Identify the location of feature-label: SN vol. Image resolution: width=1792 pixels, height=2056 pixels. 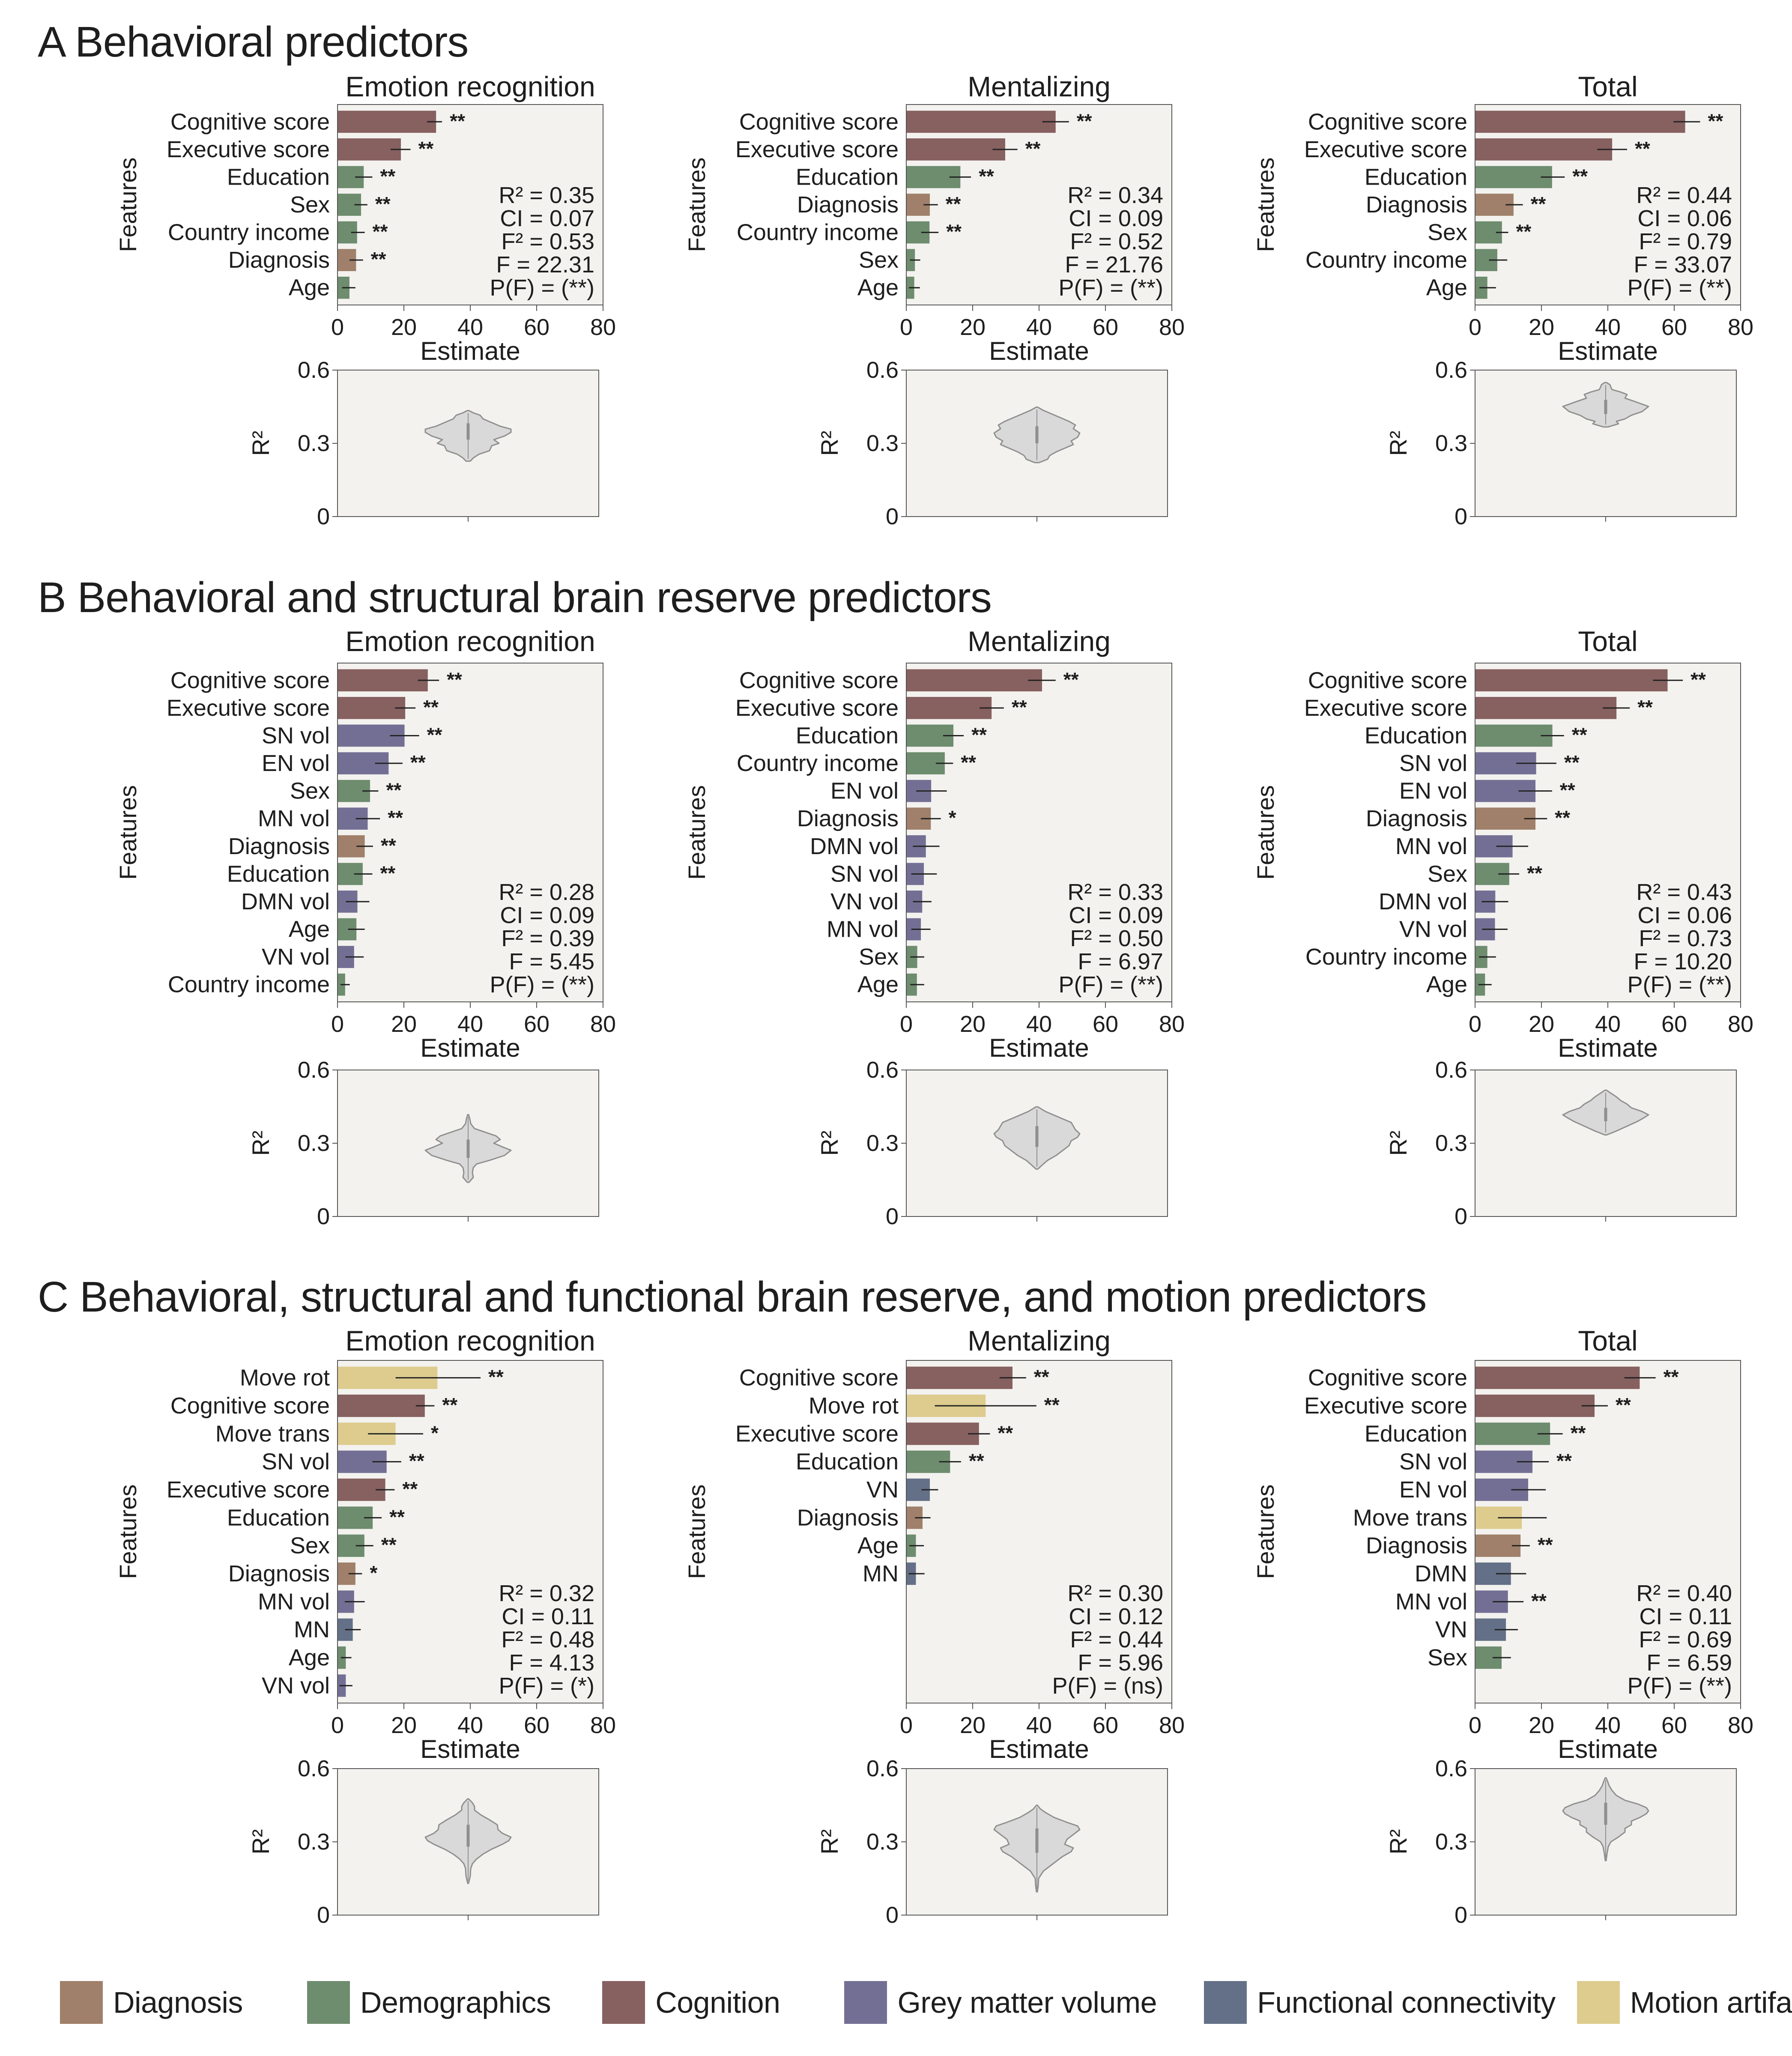
(296, 1462).